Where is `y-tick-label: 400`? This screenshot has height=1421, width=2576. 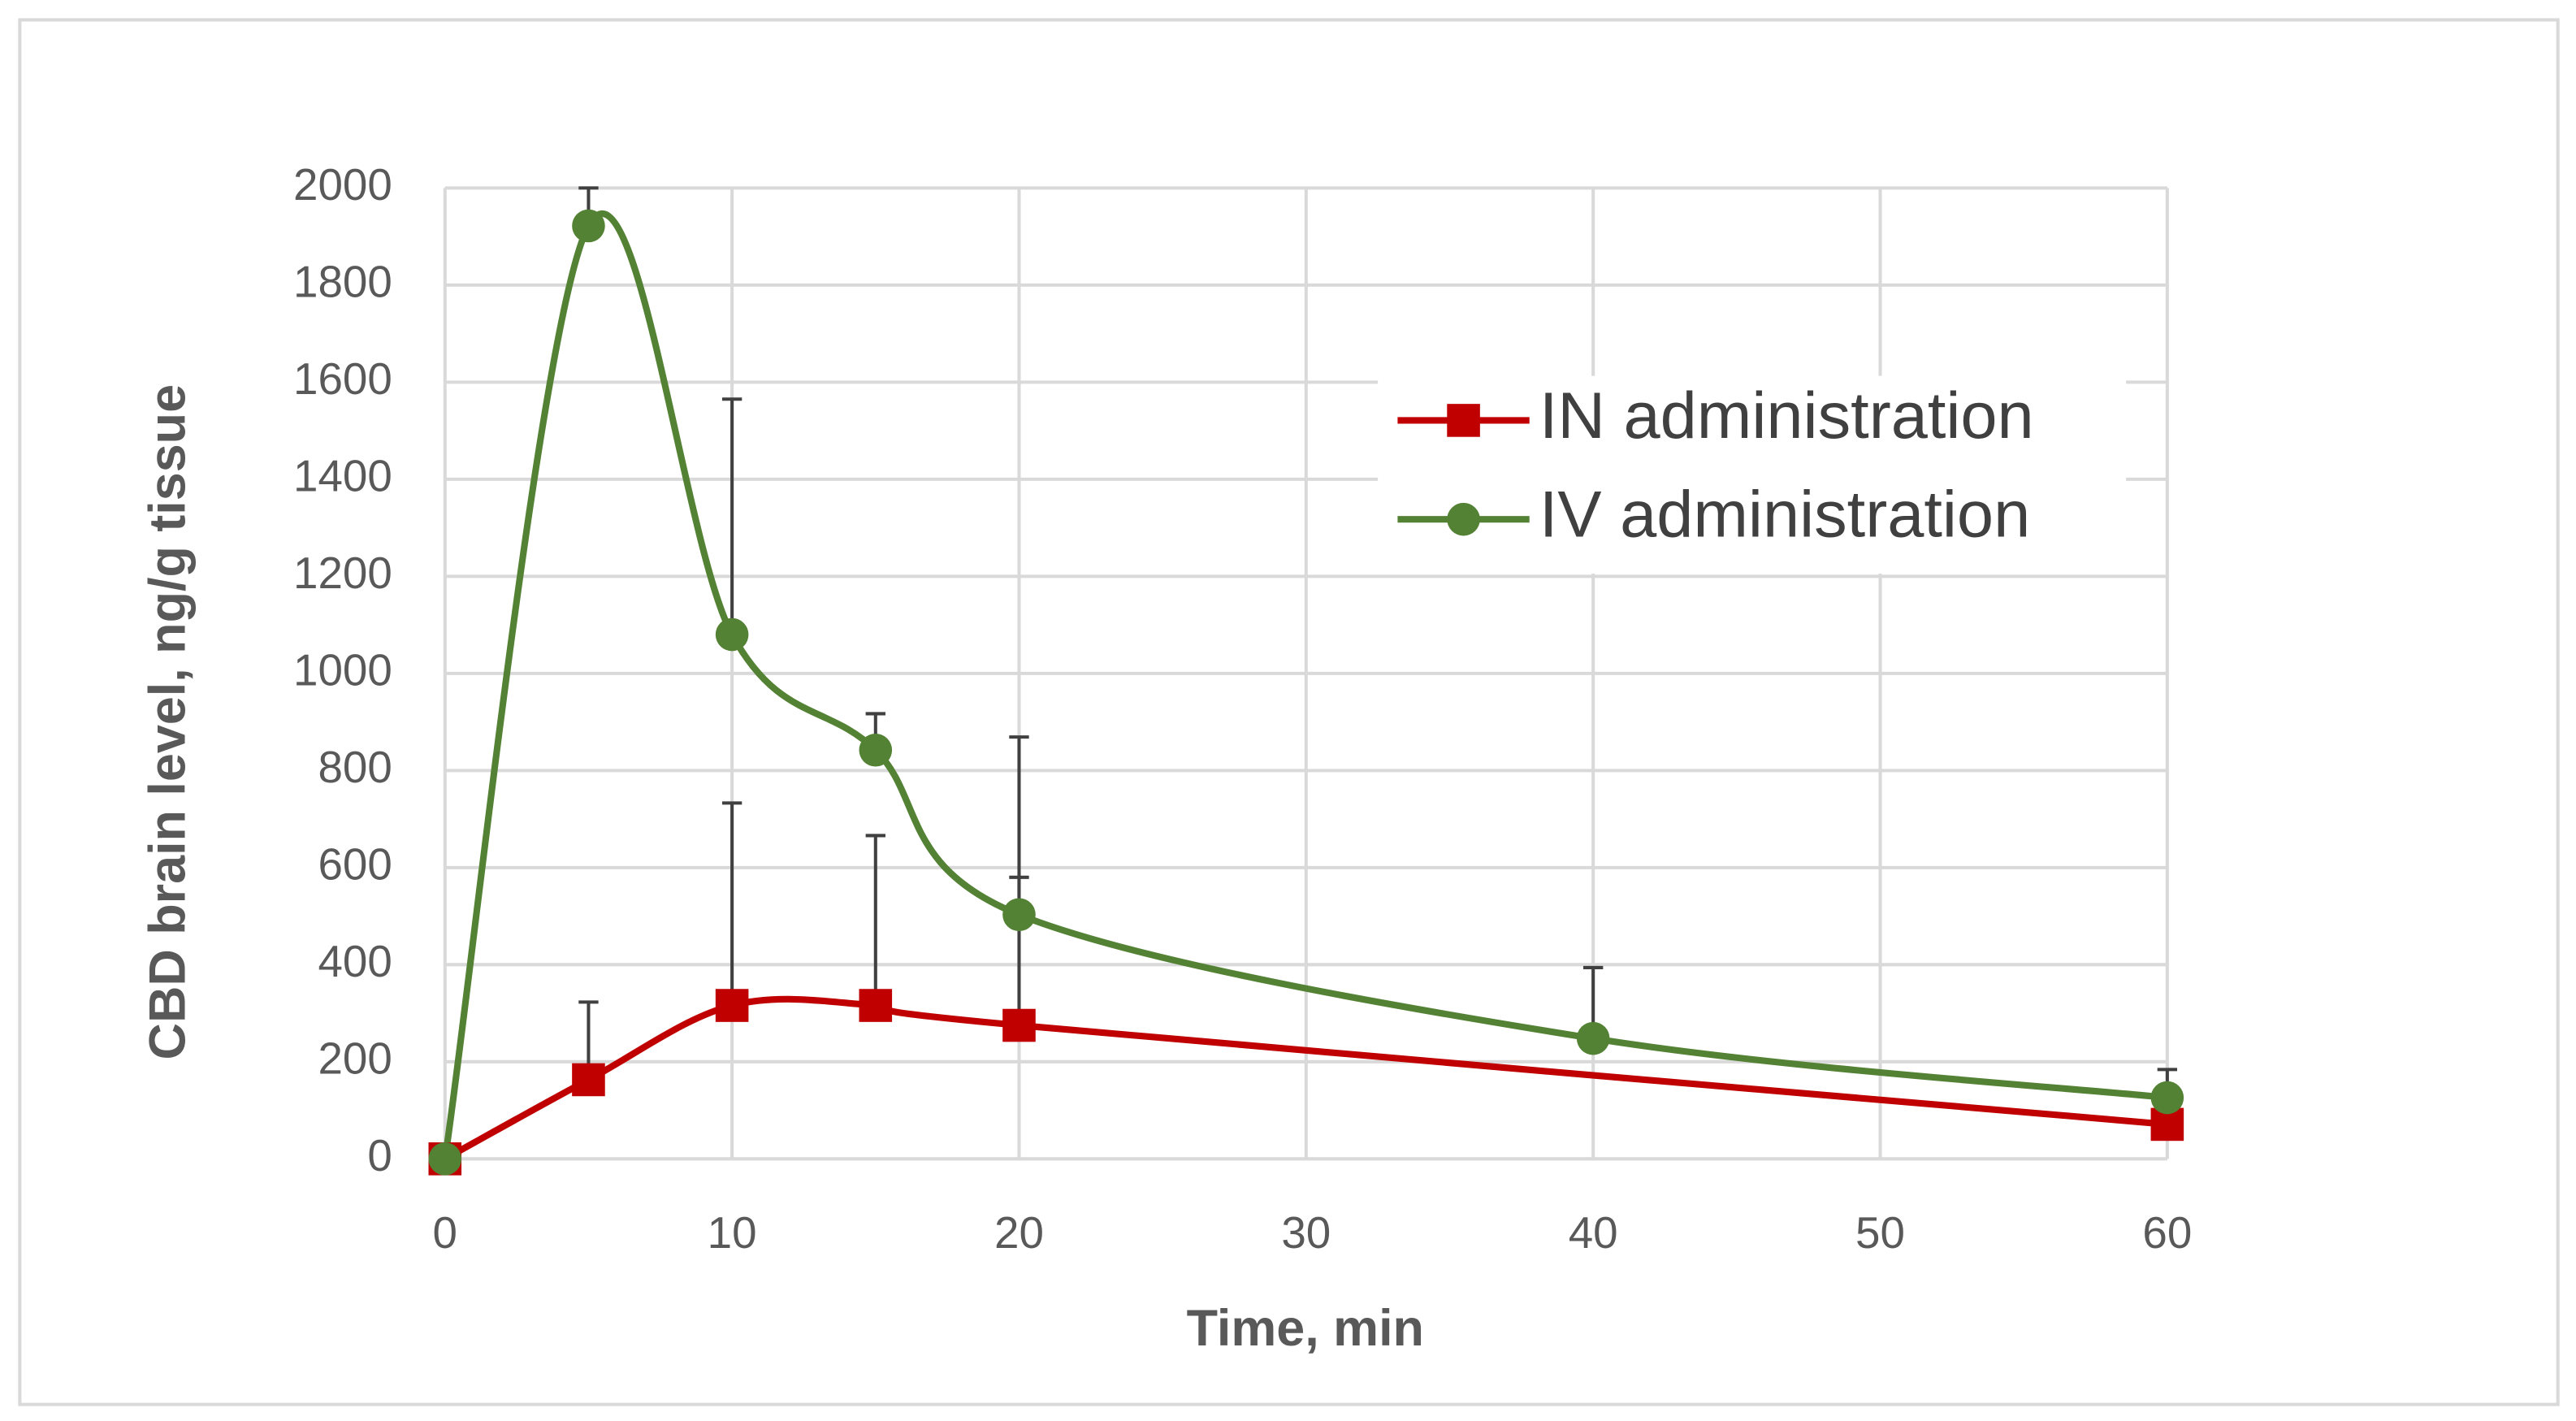 y-tick-label: 400 is located at coordinates (355, 961).